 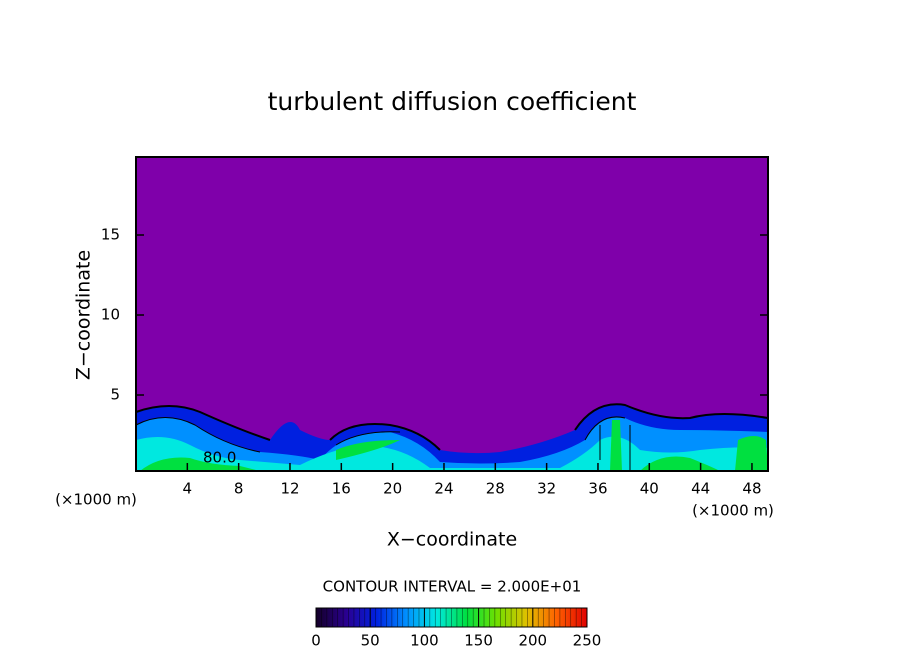 What do you see at coordinates (443, 489) in the screenshot?
I see `x-tick-label: 24` at bounding box center [443, 489].